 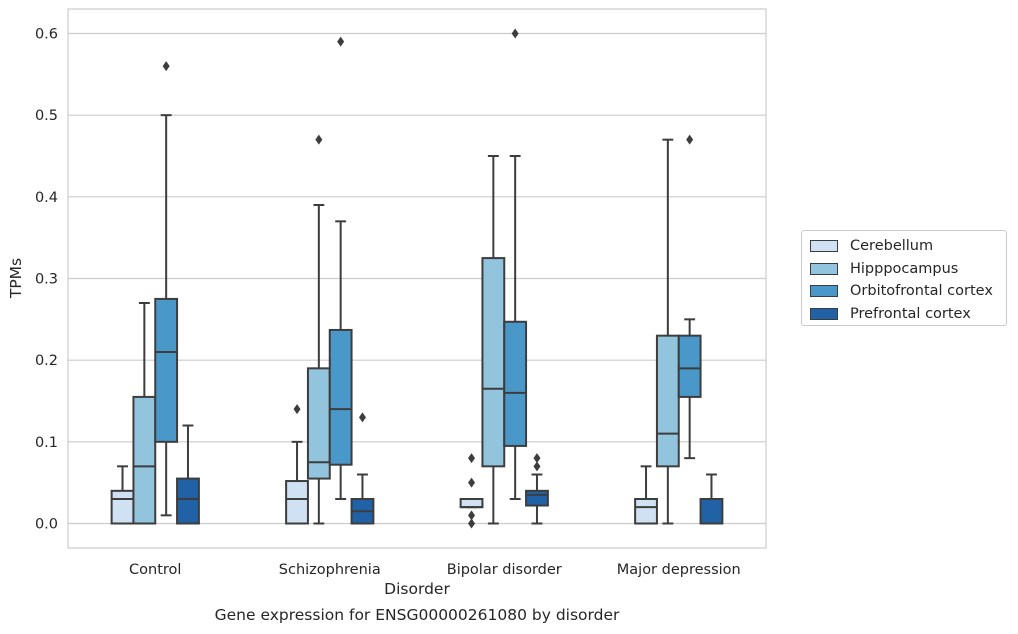 I want to click on x-axis-label: Disorder, so click(x=417, y=589).